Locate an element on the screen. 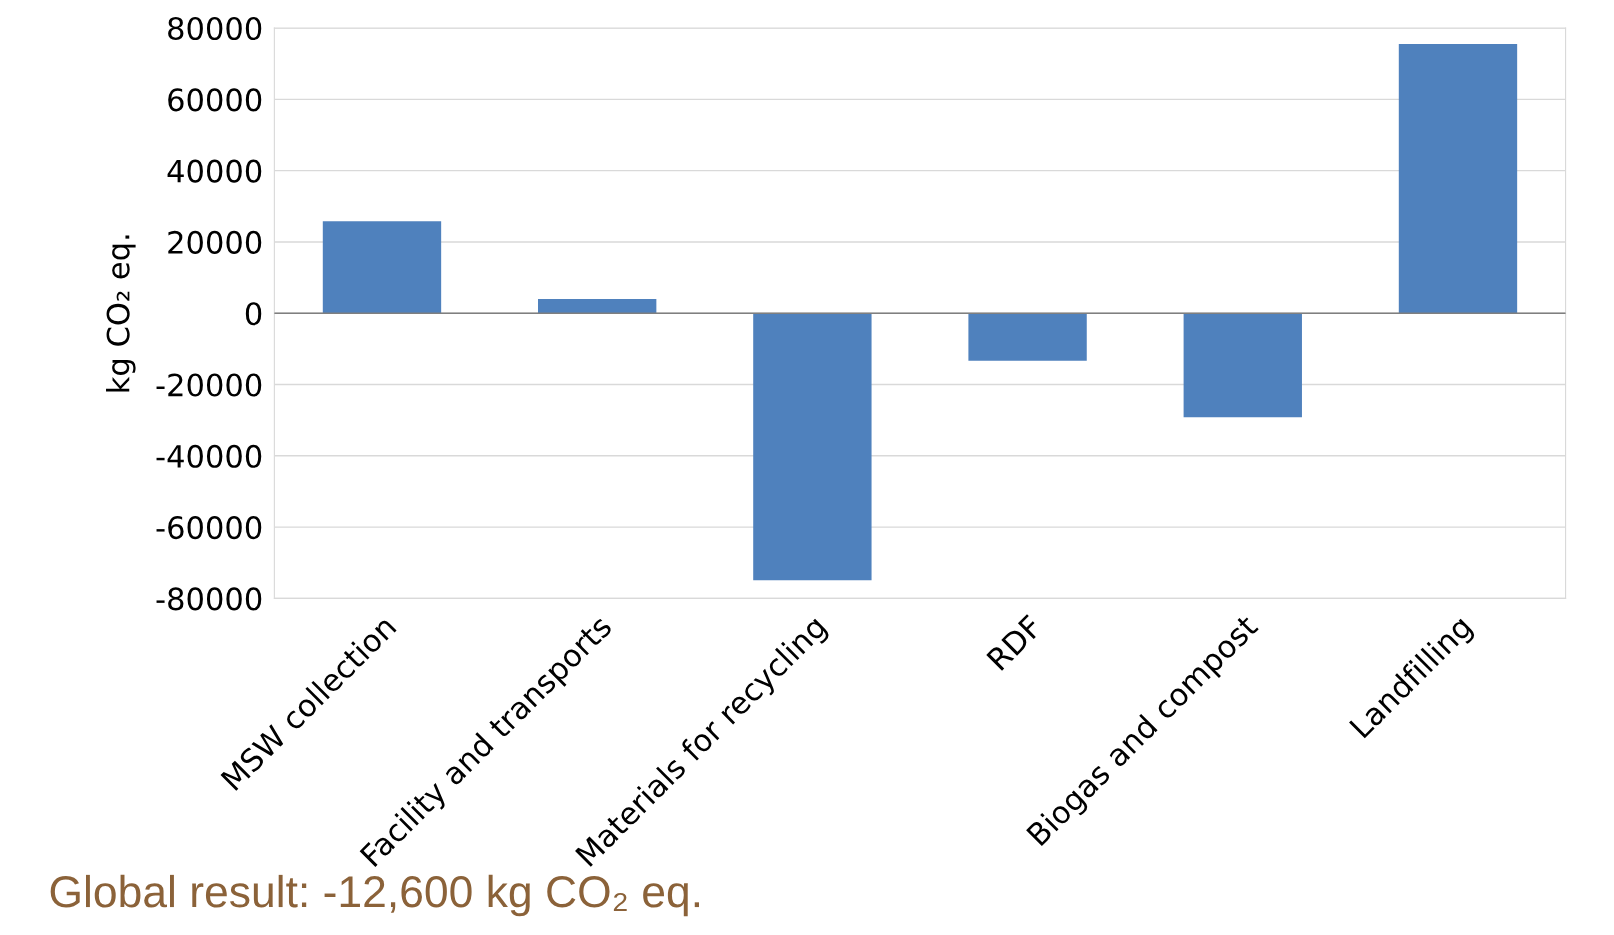 This screenshot has width=1614, height=935. y-tick-label: 60000 is located at coordinates (215, 100).